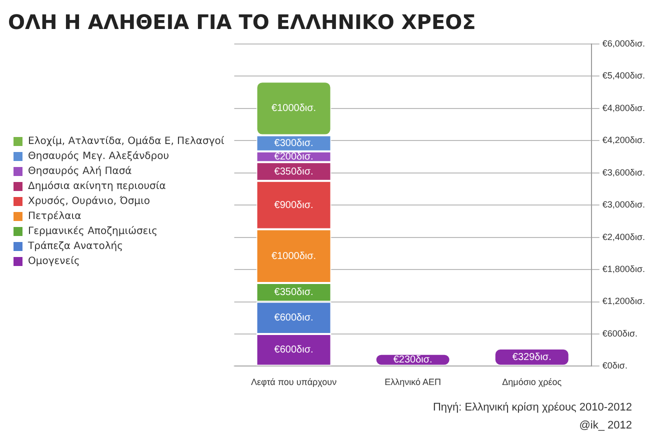  What do you see at coordinates (623, 237) in the screenshot?
I see `y-tick-label: €2,400δισ.` at bounding box center [623, 237].